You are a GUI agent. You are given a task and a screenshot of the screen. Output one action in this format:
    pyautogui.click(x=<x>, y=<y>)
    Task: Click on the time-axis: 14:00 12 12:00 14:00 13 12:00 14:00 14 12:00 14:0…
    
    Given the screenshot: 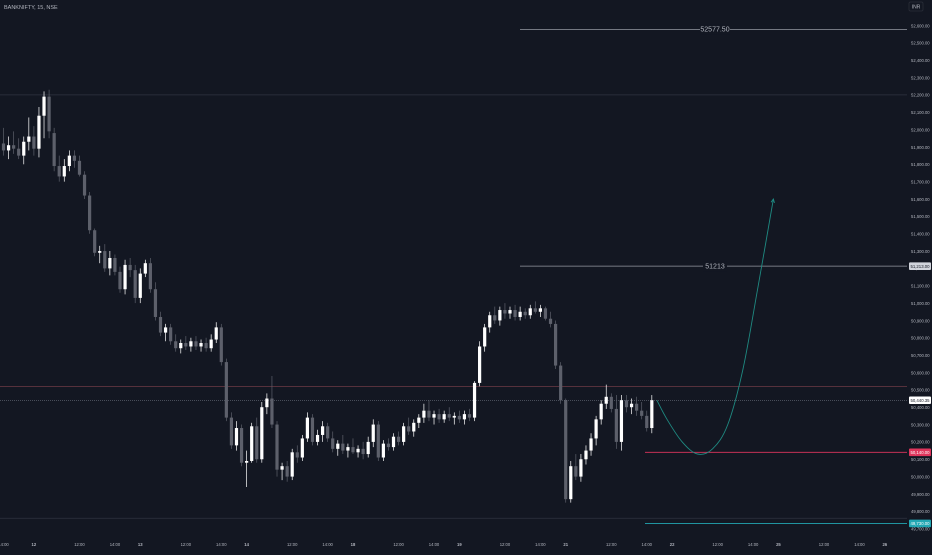 What is the action you would take?
    pyautogui.click(x=444, y=544)
    